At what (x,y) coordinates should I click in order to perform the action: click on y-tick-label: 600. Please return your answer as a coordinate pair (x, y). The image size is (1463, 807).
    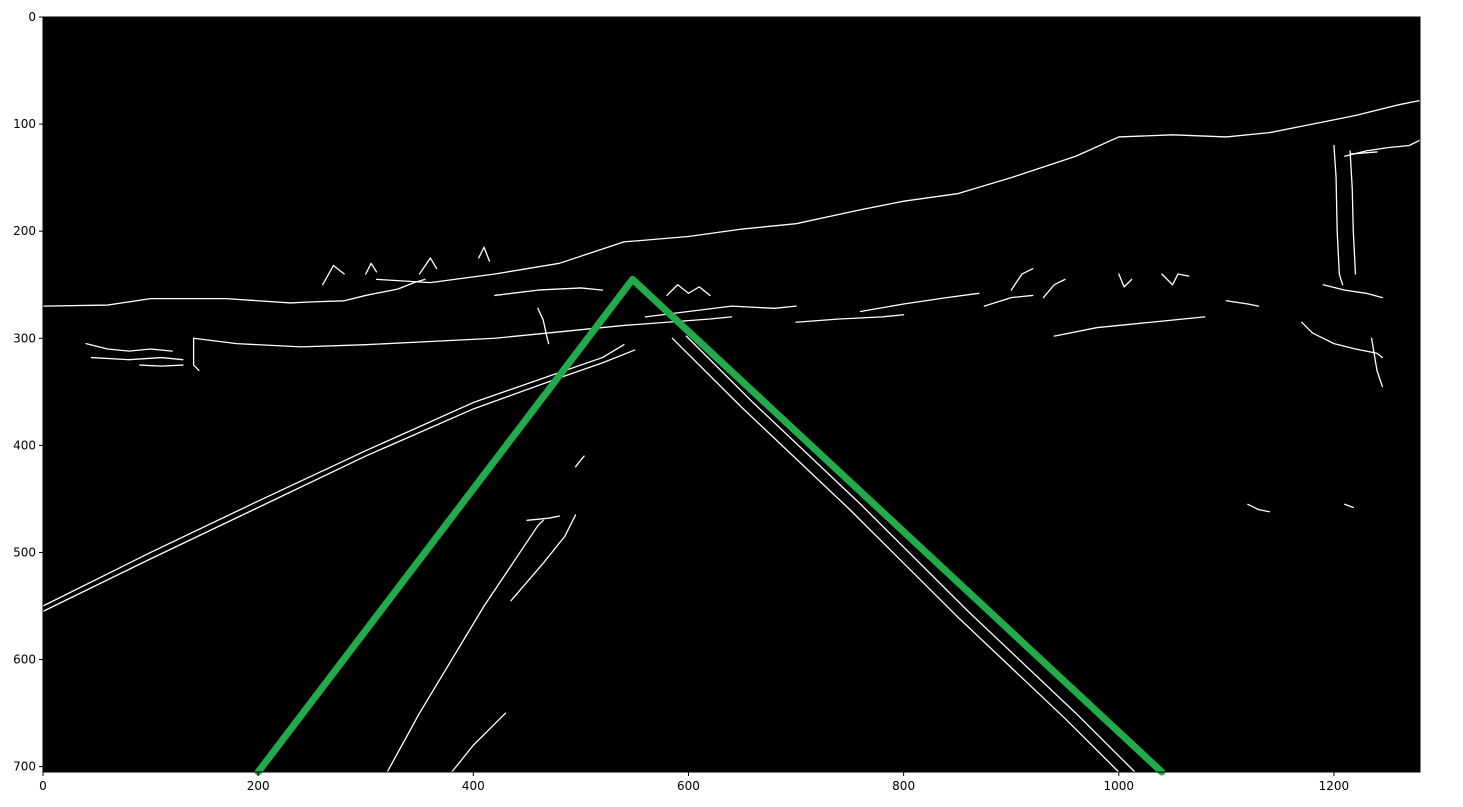
    Looking at the image, I should click on (24, 660).